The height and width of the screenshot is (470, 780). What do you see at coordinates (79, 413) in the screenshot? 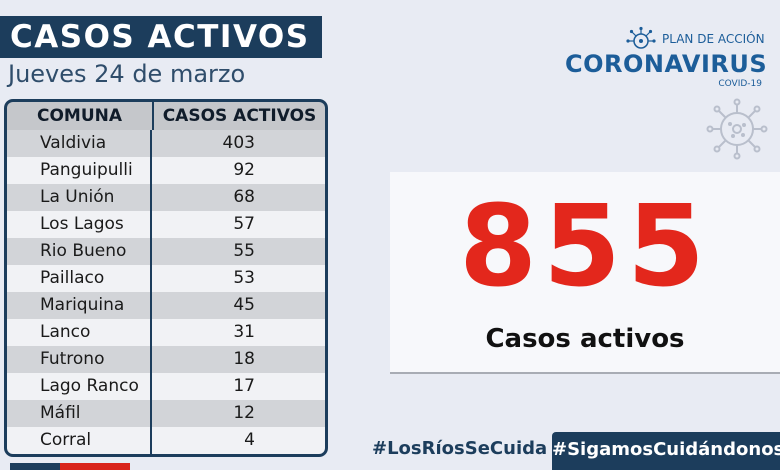
I see `comuna-cell: Máfil` at bounding box center [79, 413].